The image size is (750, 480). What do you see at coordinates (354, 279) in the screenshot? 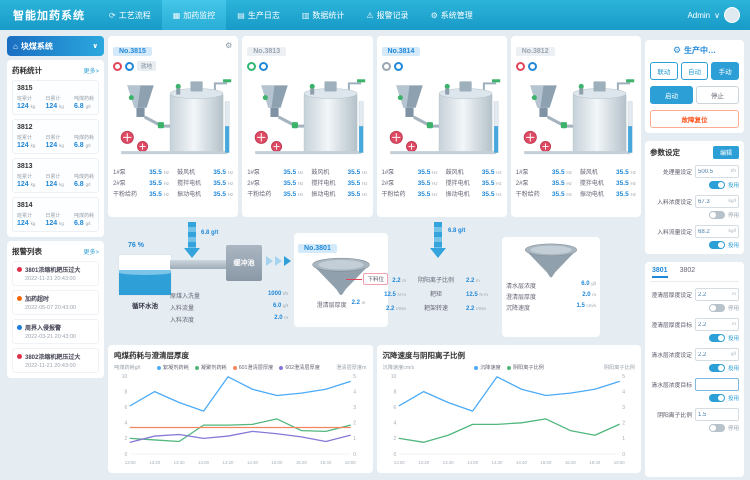
I see `level-leader-line` at bounding box center [354, 279].